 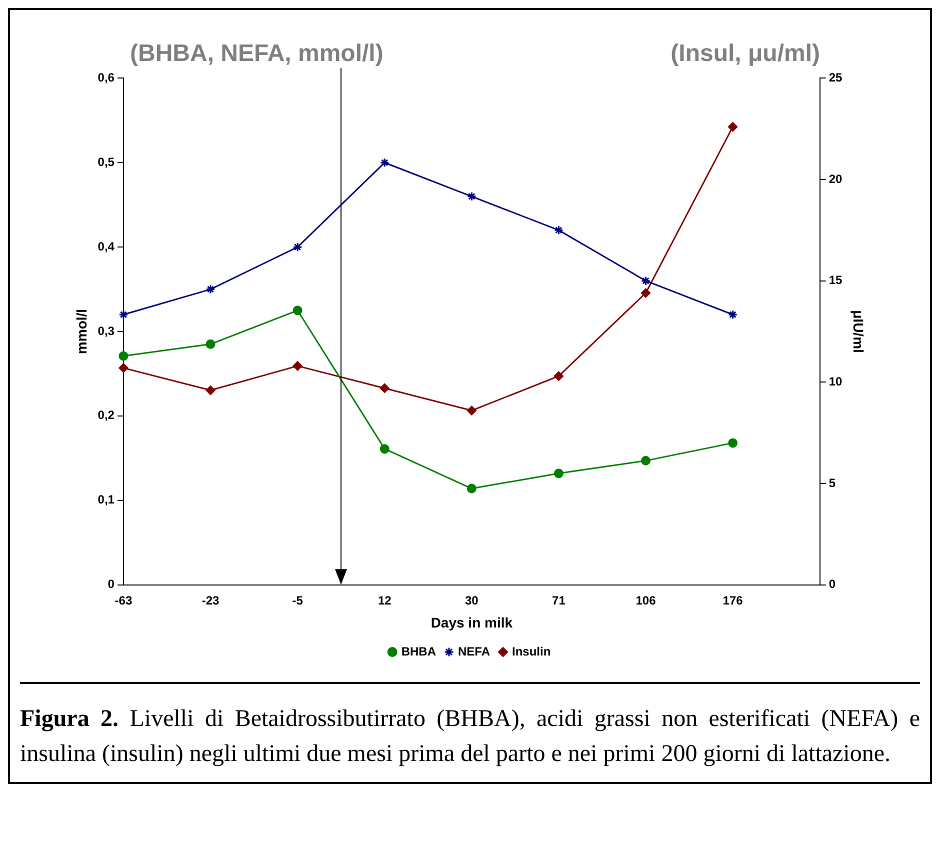 What do you see at coordinates (257, 54) in the screenshot?
I see `text: (BHBA, NEFA, mmol/l)` at bounding box center [257, 54].